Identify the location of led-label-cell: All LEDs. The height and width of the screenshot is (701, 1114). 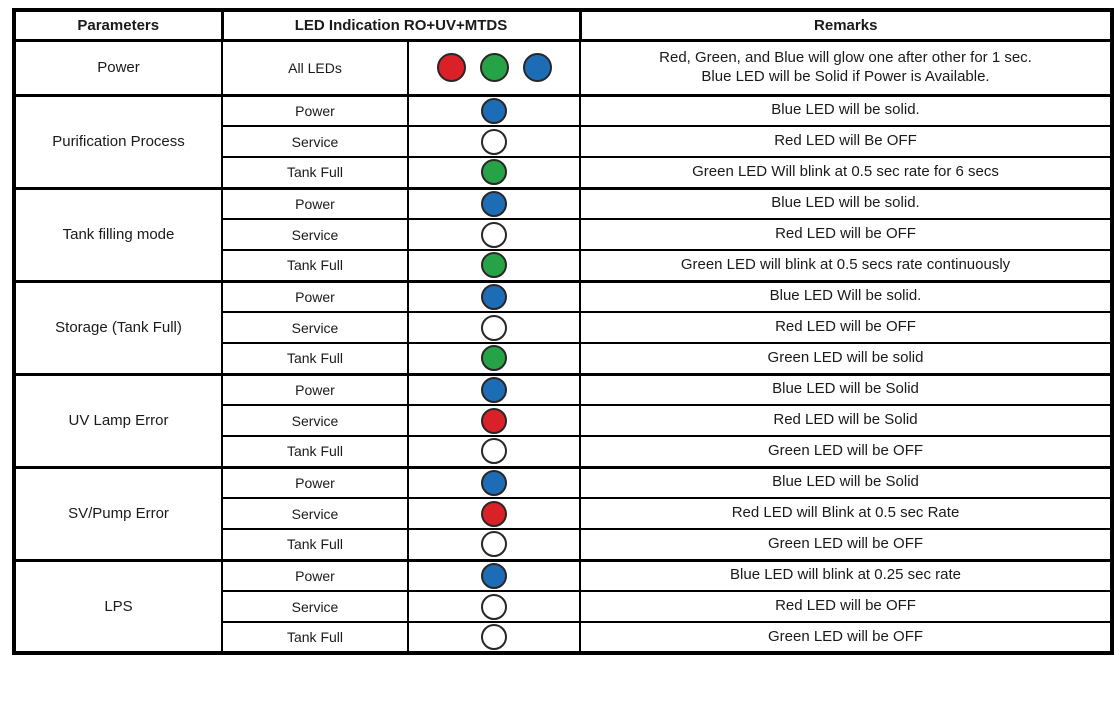
(315, 67).